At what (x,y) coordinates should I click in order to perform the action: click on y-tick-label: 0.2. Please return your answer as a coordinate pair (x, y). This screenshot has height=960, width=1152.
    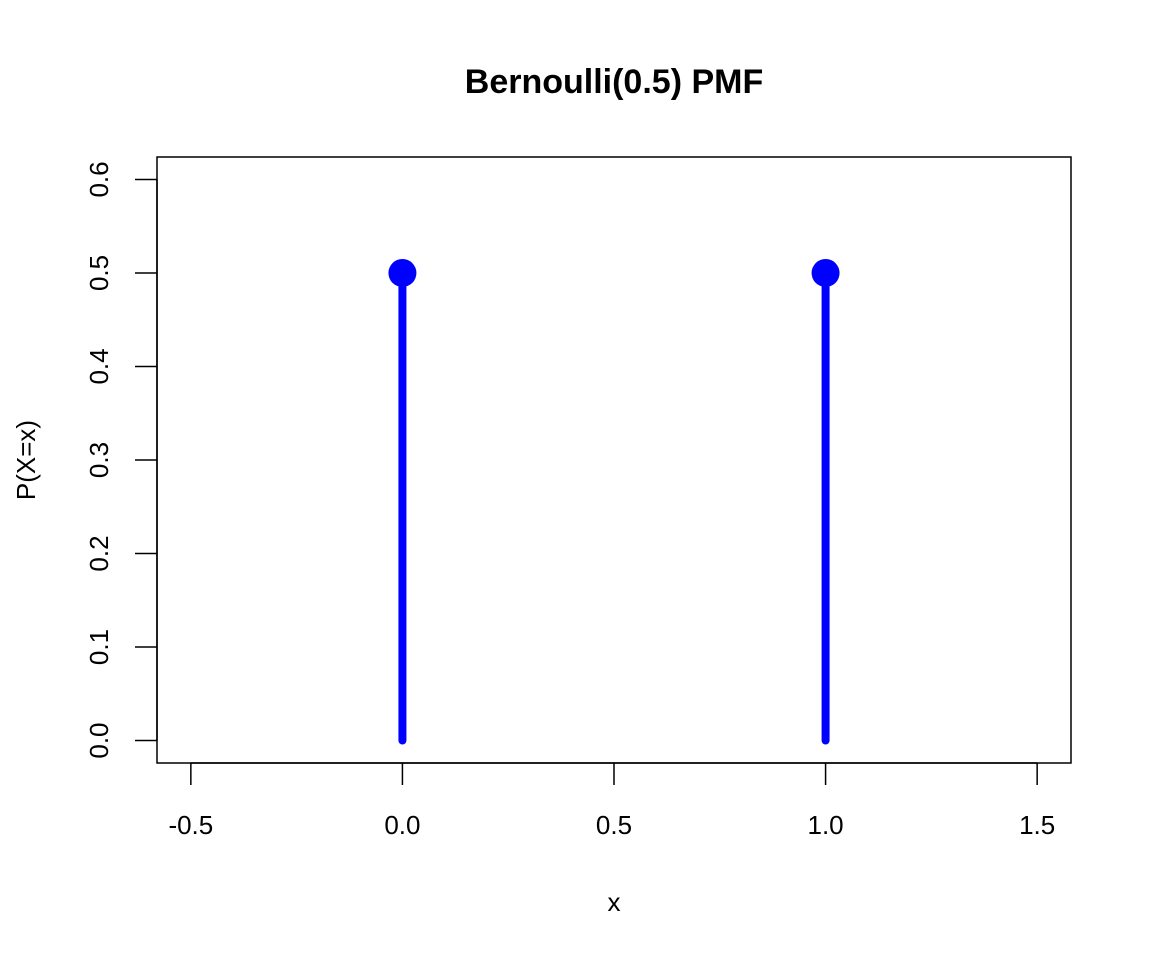
    Looking at the image, I should click on (99, 553).